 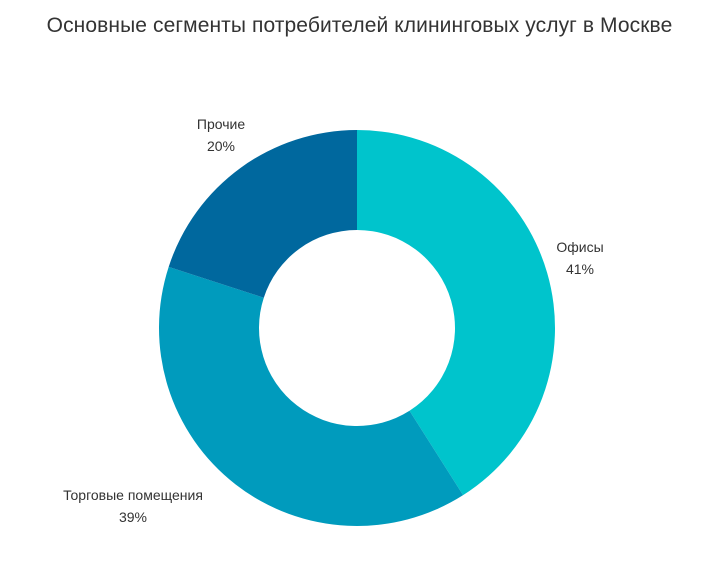 I want to click on slice-value-label-1: 39%, so click(x=133, y=517).